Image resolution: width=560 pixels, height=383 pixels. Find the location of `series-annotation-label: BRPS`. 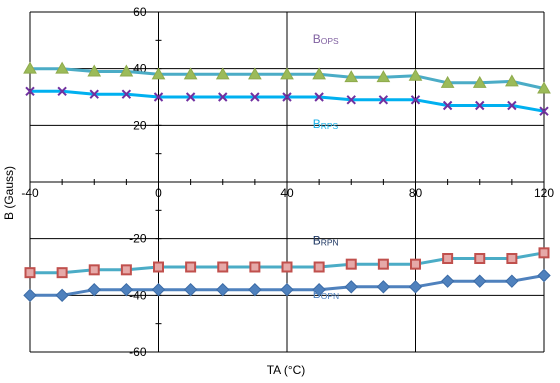

series-annotation-label: BRPS is located at coordinates (326, 124).